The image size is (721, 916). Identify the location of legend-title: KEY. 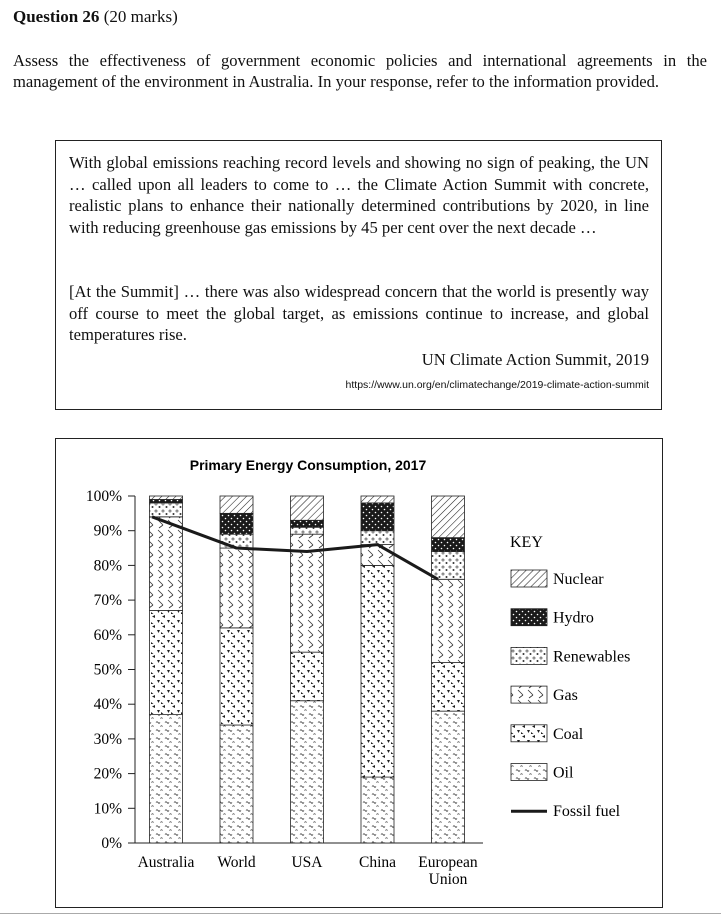
(526, 542).